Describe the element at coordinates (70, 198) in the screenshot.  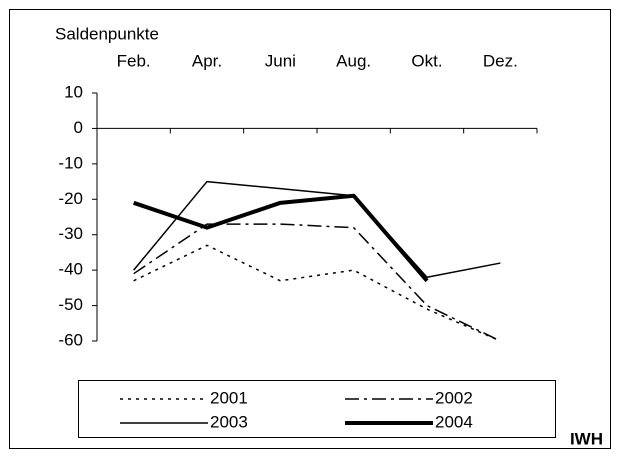
I see `y-tick-label: -20` at that location.